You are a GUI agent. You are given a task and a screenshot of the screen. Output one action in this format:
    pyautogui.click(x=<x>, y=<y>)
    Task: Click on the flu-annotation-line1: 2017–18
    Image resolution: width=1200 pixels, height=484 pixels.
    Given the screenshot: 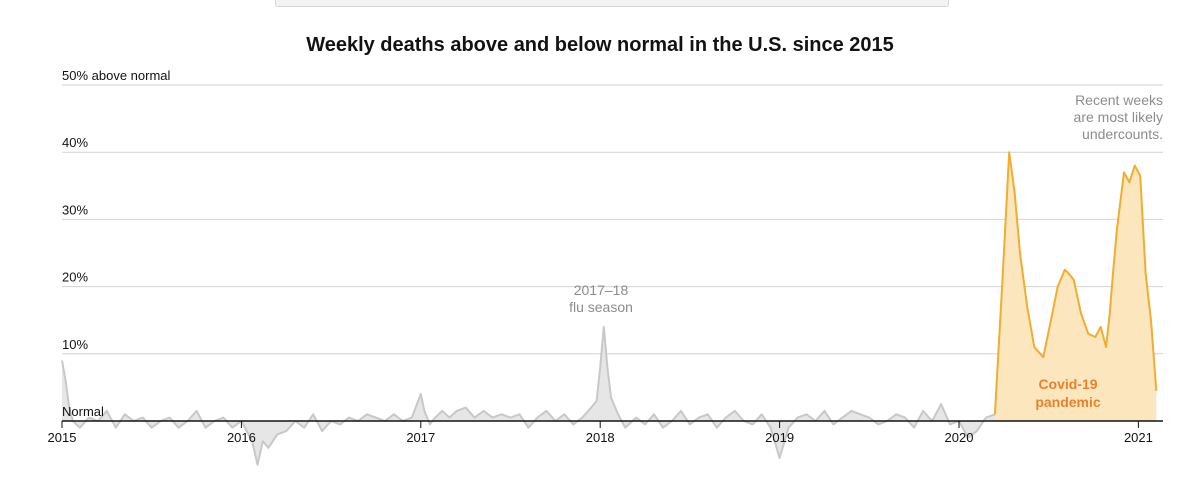 What is the action you would take?
    pyautogui.click(x=601, y=290)
    